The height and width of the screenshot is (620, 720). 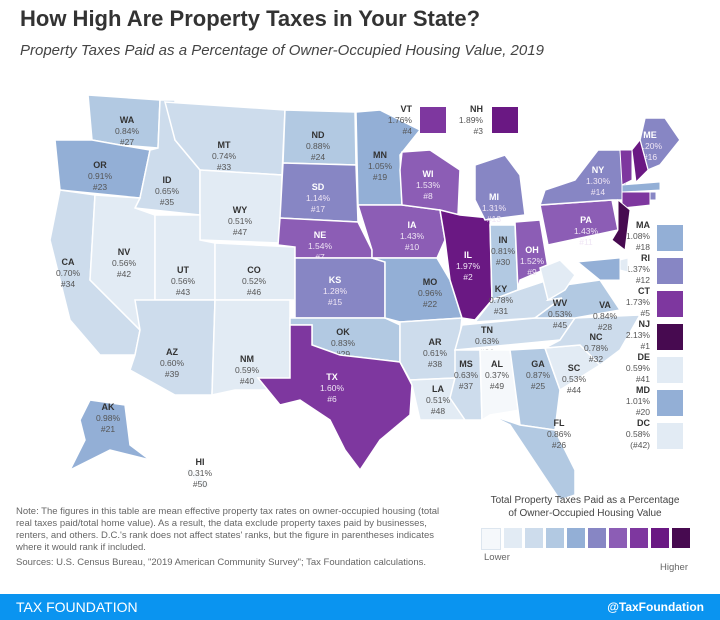 What do you see at coordinates (241, 206) in the screenshot?
I see `state-wy: WY0.51%#47` at bounding box center [241, 206].